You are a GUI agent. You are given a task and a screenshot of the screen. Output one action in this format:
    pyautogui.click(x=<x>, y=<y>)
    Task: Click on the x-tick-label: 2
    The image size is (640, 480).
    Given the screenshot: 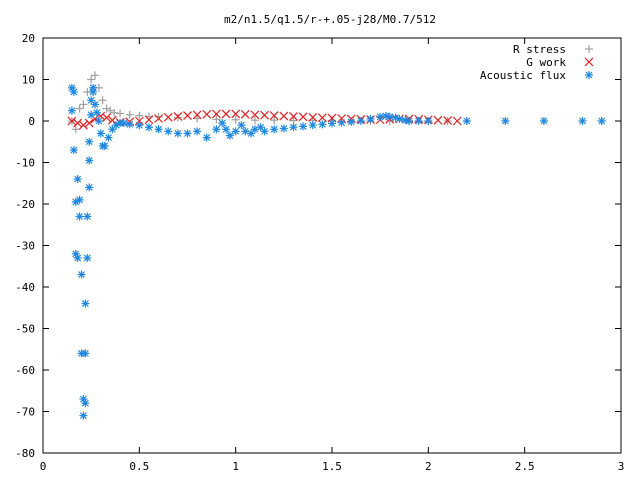 What is the action you would take?
    pyautogui.click(x=428, y=466)
    